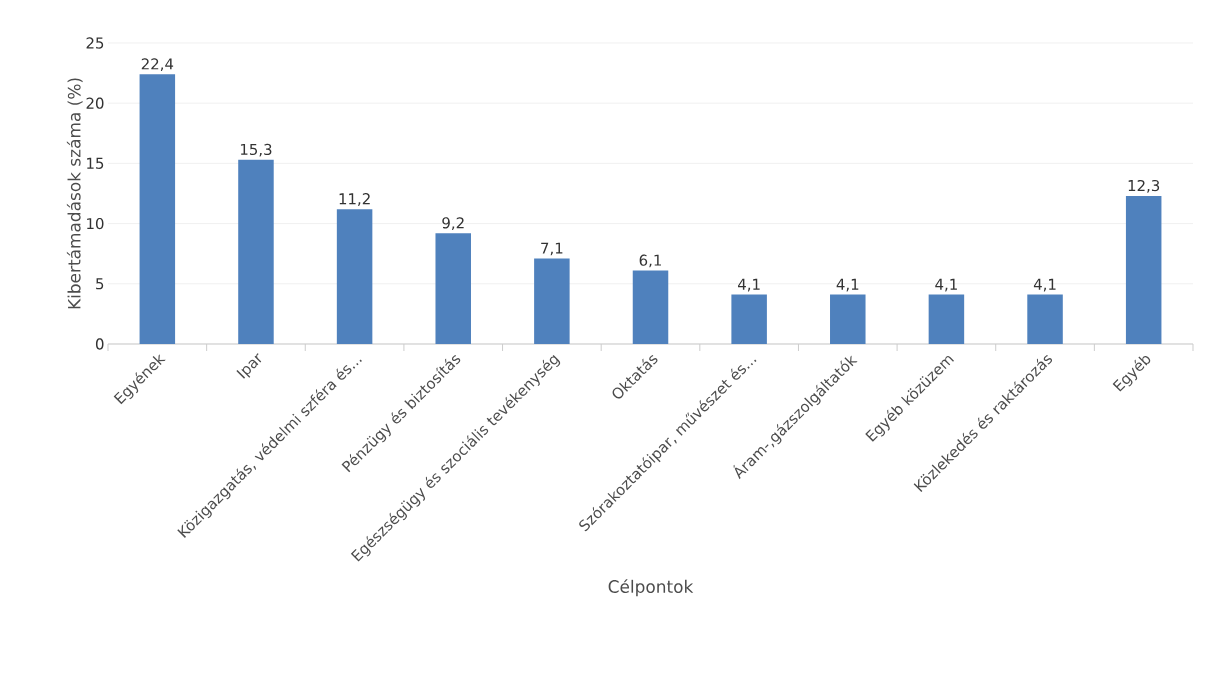 The width and height of the screenshot is (1209, 698). Describe the element at coordinates (354, 199) in the screenshot. I see `data-label: 11,2` at that location.